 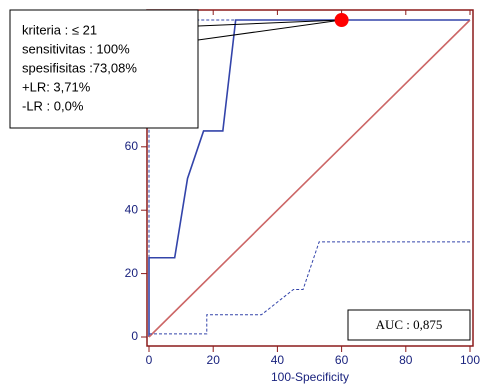 What do you see at coordinates (149, 360) in the screenshot?
I see `x-tick-label: 0` at bounding box center [149, 360].